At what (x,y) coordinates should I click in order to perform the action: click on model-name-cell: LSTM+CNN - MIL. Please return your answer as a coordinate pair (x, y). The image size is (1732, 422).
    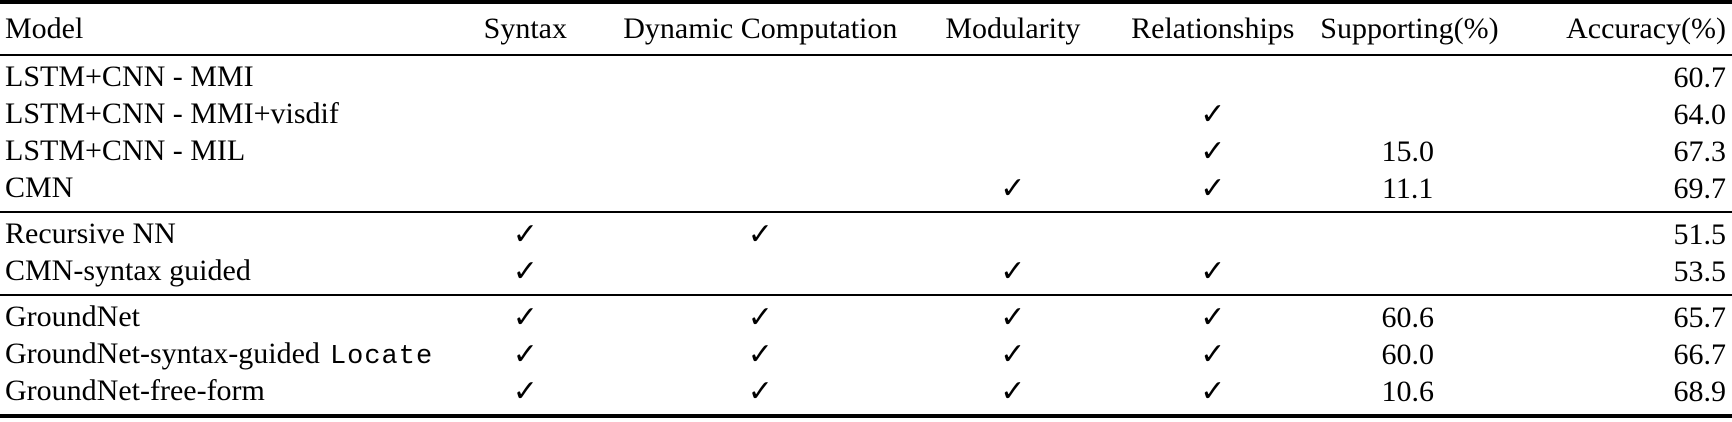
    Looking at the image, I should click on (225, 151).